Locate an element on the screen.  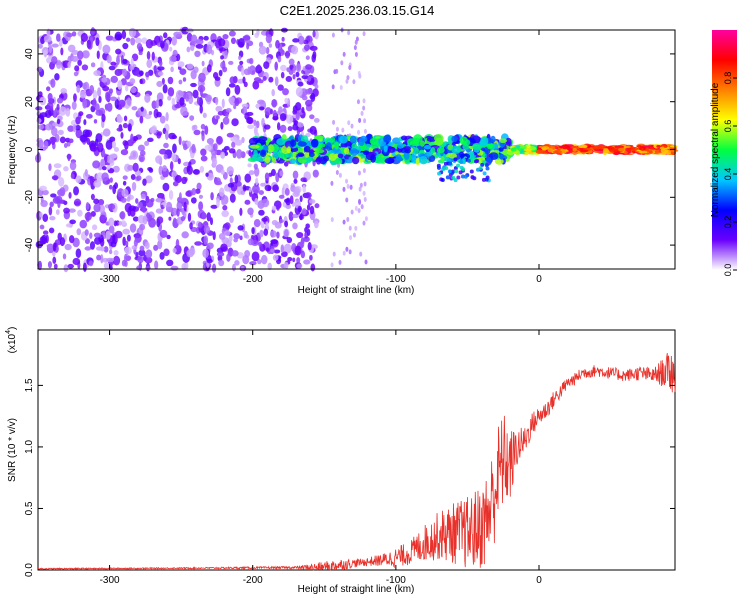
colorbar-tick-label: 0.4 is located at coordinates (728, 174).